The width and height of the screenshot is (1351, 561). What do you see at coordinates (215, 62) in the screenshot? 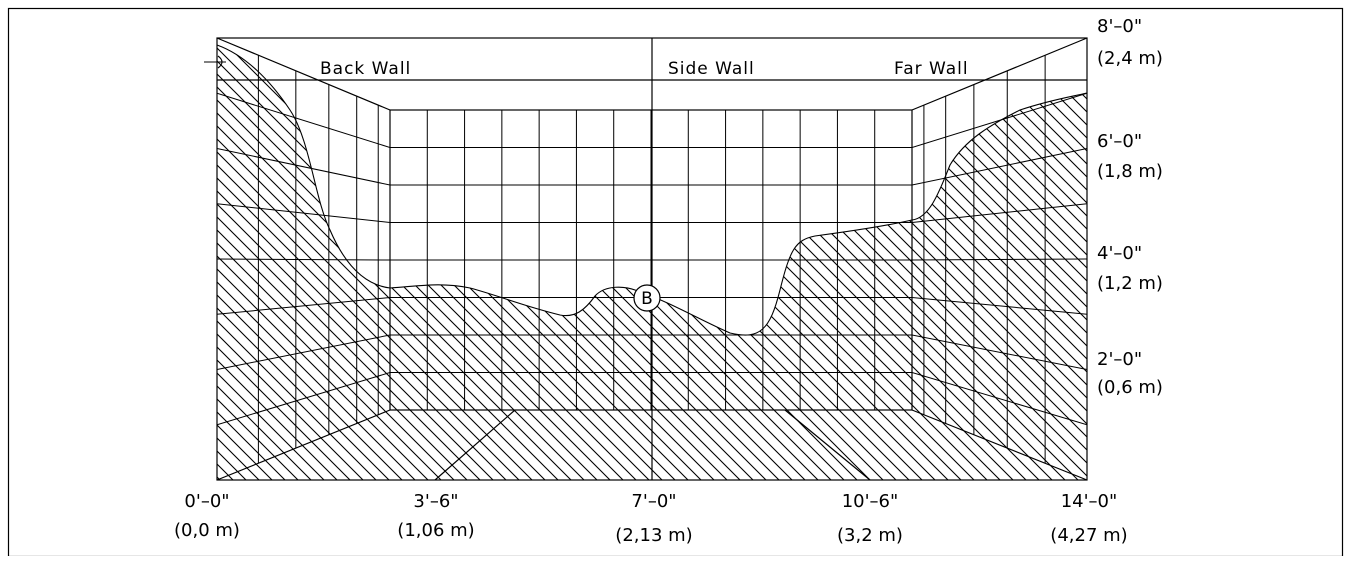
I see `arrow-icon` at bounding box center [215, 62].